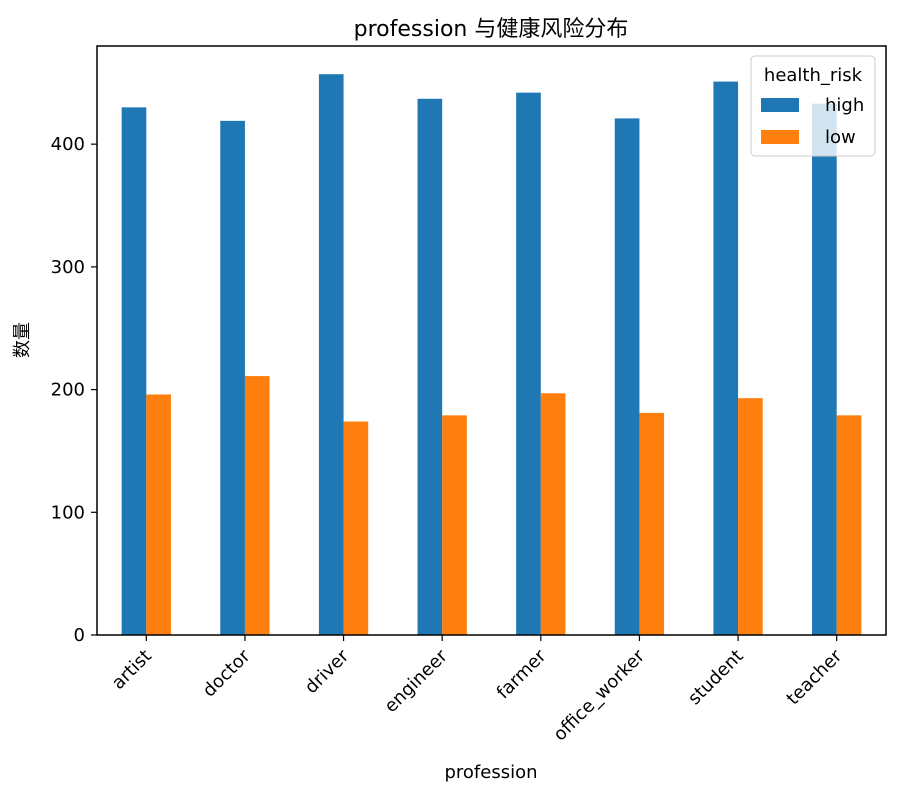 This screenshot has height=791, width=900. Describe the element at coordinates (824, 369) in the screenshot. I see `bar-high-teacher` at that location.